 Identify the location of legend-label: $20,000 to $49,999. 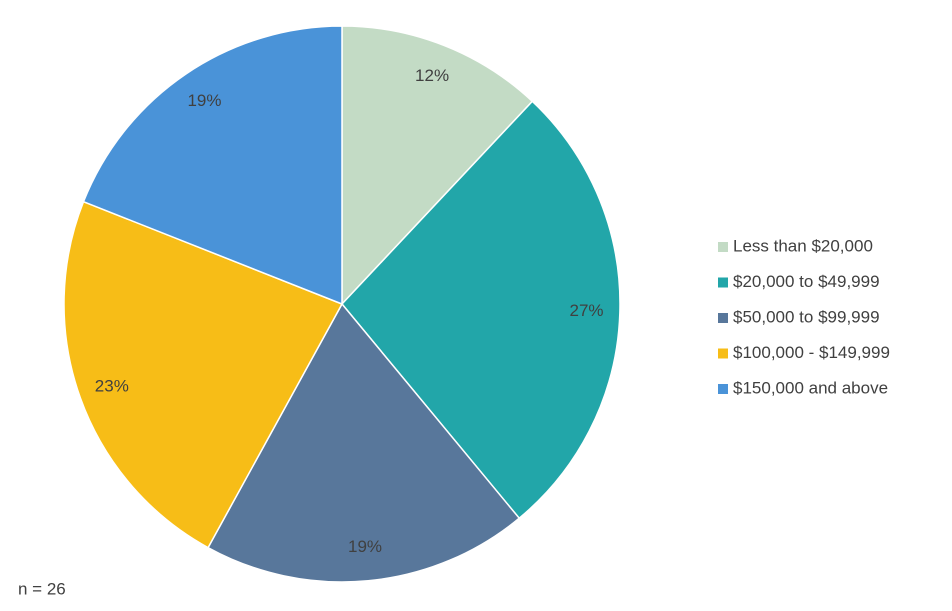
(806, 281).